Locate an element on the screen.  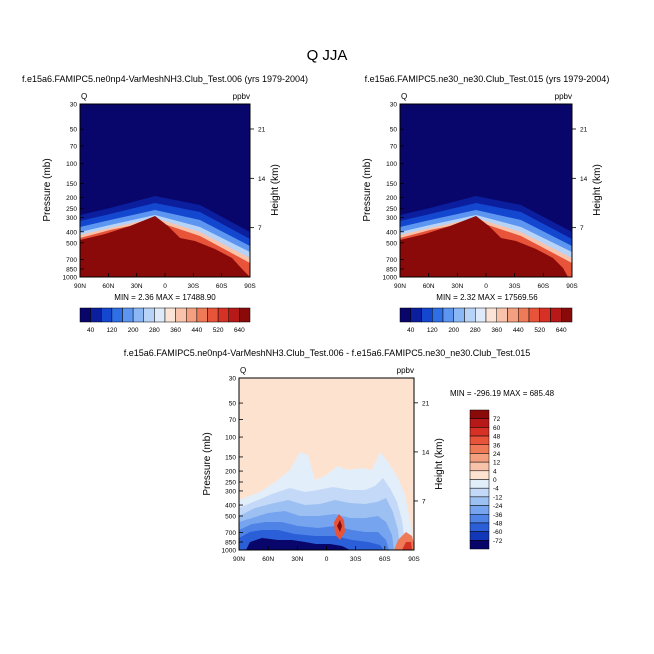
panel-1-plot is located at coordinates (165, 190).